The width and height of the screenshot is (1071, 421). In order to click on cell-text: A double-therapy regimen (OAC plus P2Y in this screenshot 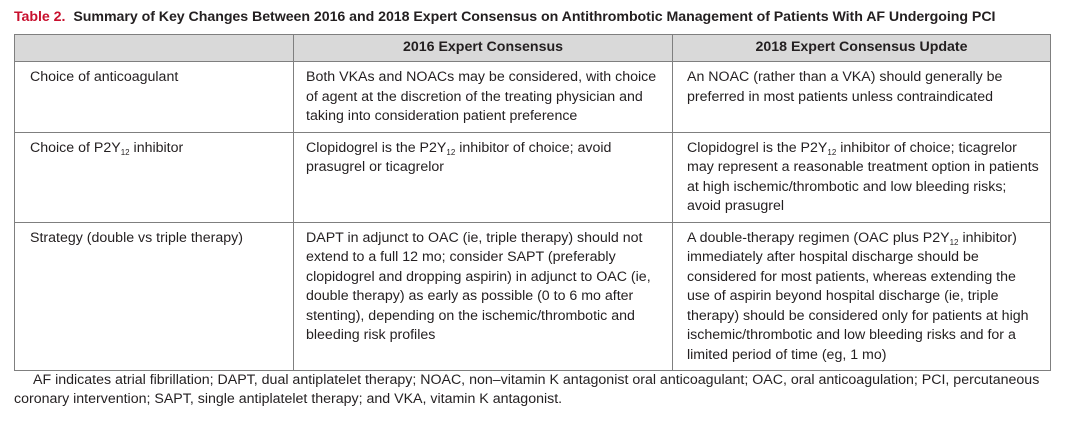, I will do `click(818, 237)`.